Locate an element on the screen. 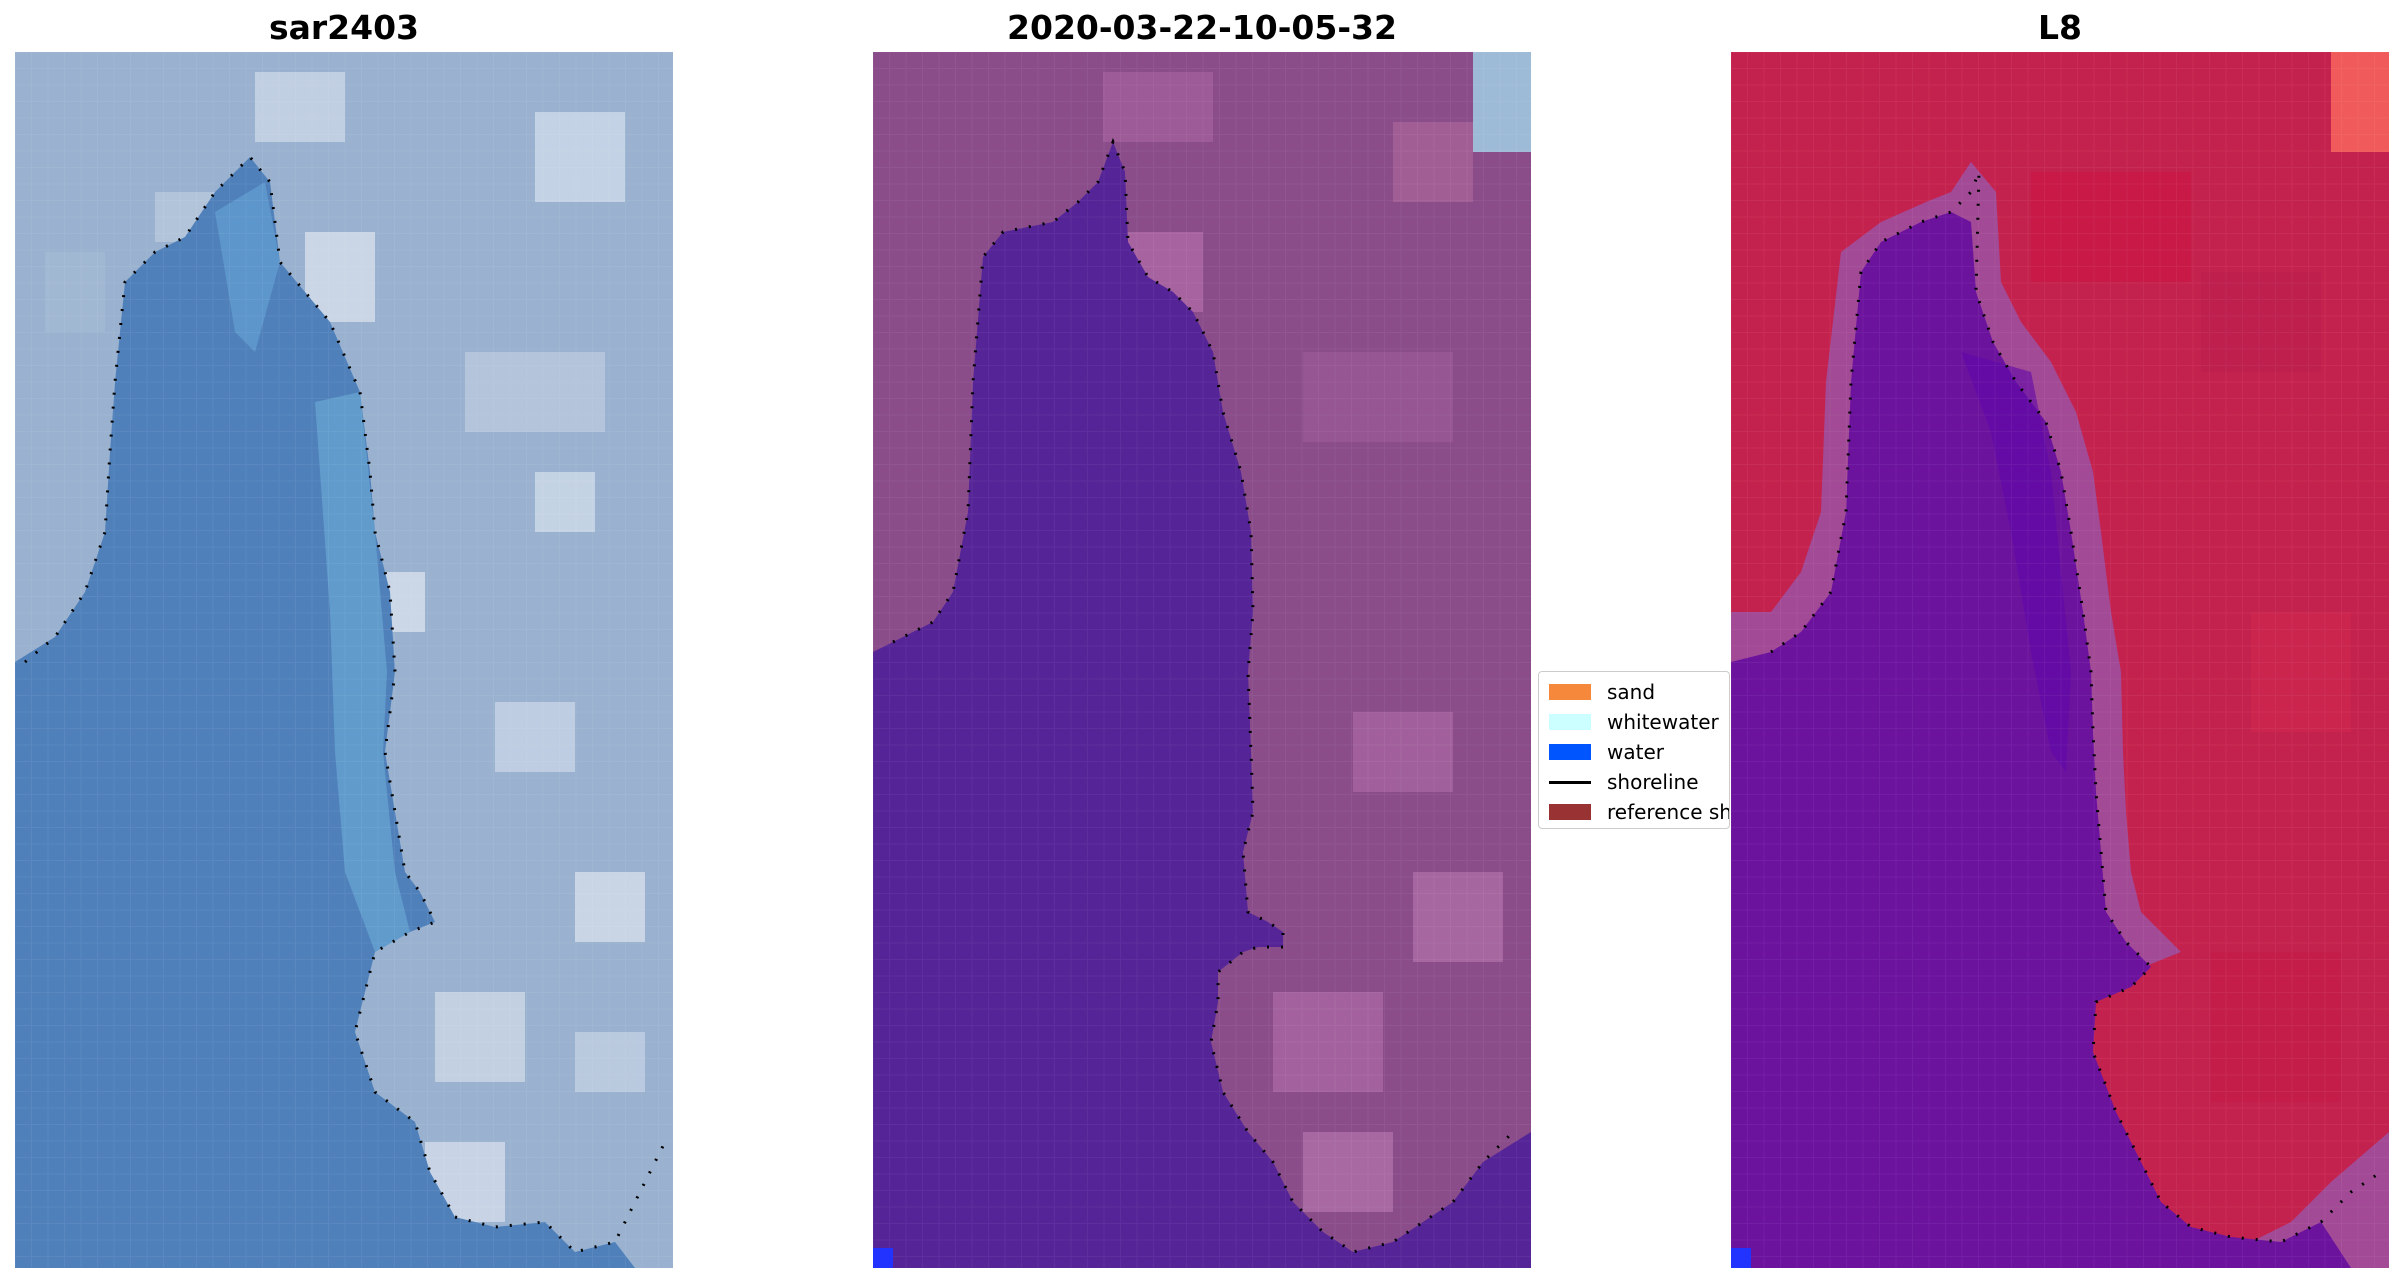  whitewater-swatch is located at coordinates (1570, 722).